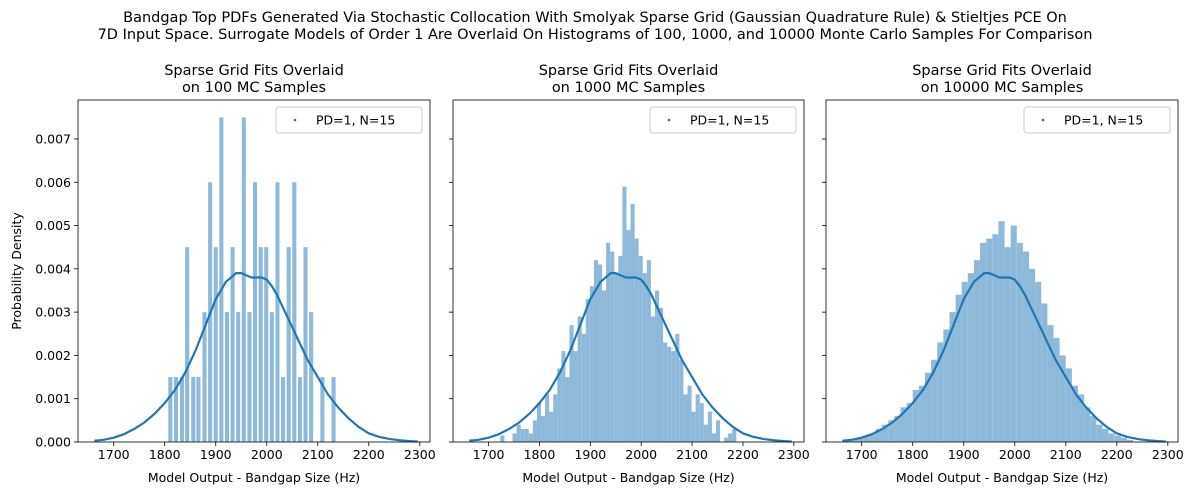  What do you see at coordinates (53, 268) in the screenshot?
I see `y-tick-label: 0.004` at bounding box center [53, 268].